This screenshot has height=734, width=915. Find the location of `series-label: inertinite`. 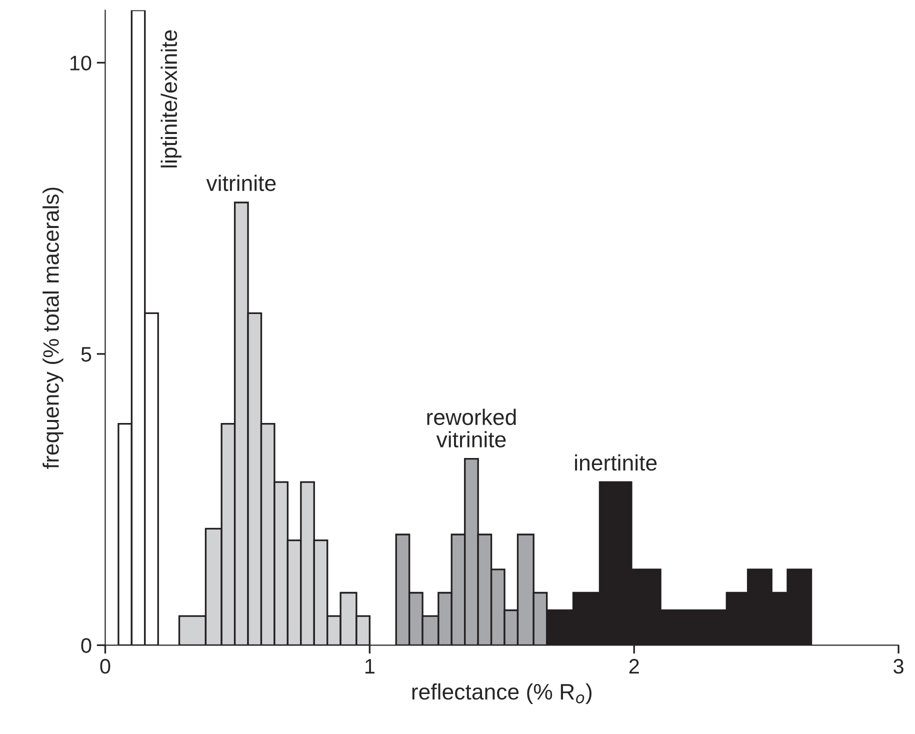

series-label: inertinite is located at coordinates (616, 462).